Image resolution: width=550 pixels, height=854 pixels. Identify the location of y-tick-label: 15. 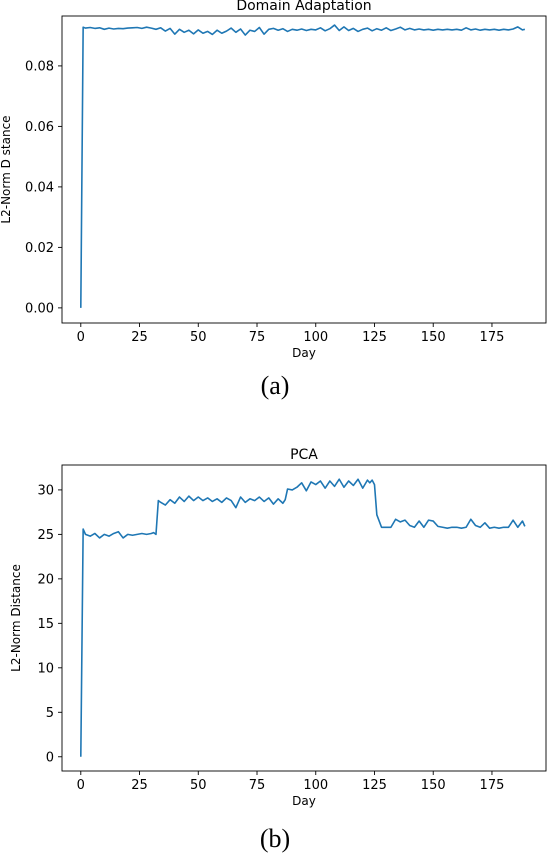
(45, 624).